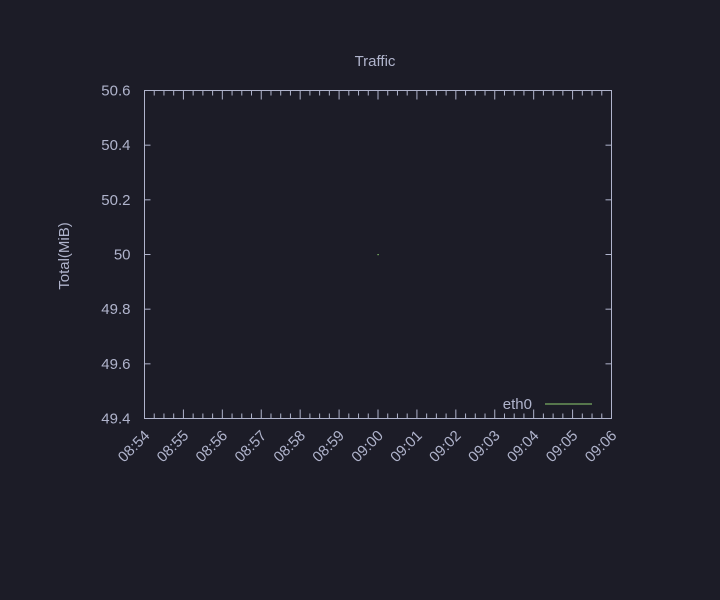 This screenshot has width=720, height=600. I want to click on x-tick-label-9: 09:03, so click(484, 446).